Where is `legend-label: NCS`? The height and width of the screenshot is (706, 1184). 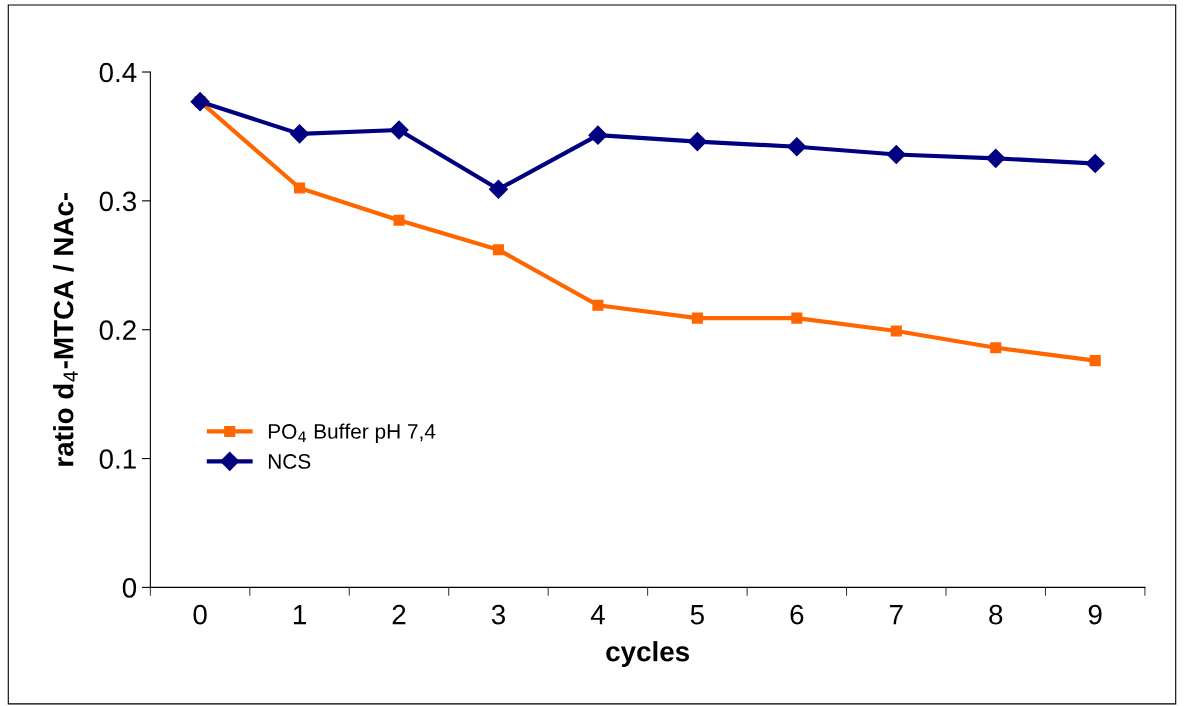
legend-label: NCS is located at coordinates (289, 461).